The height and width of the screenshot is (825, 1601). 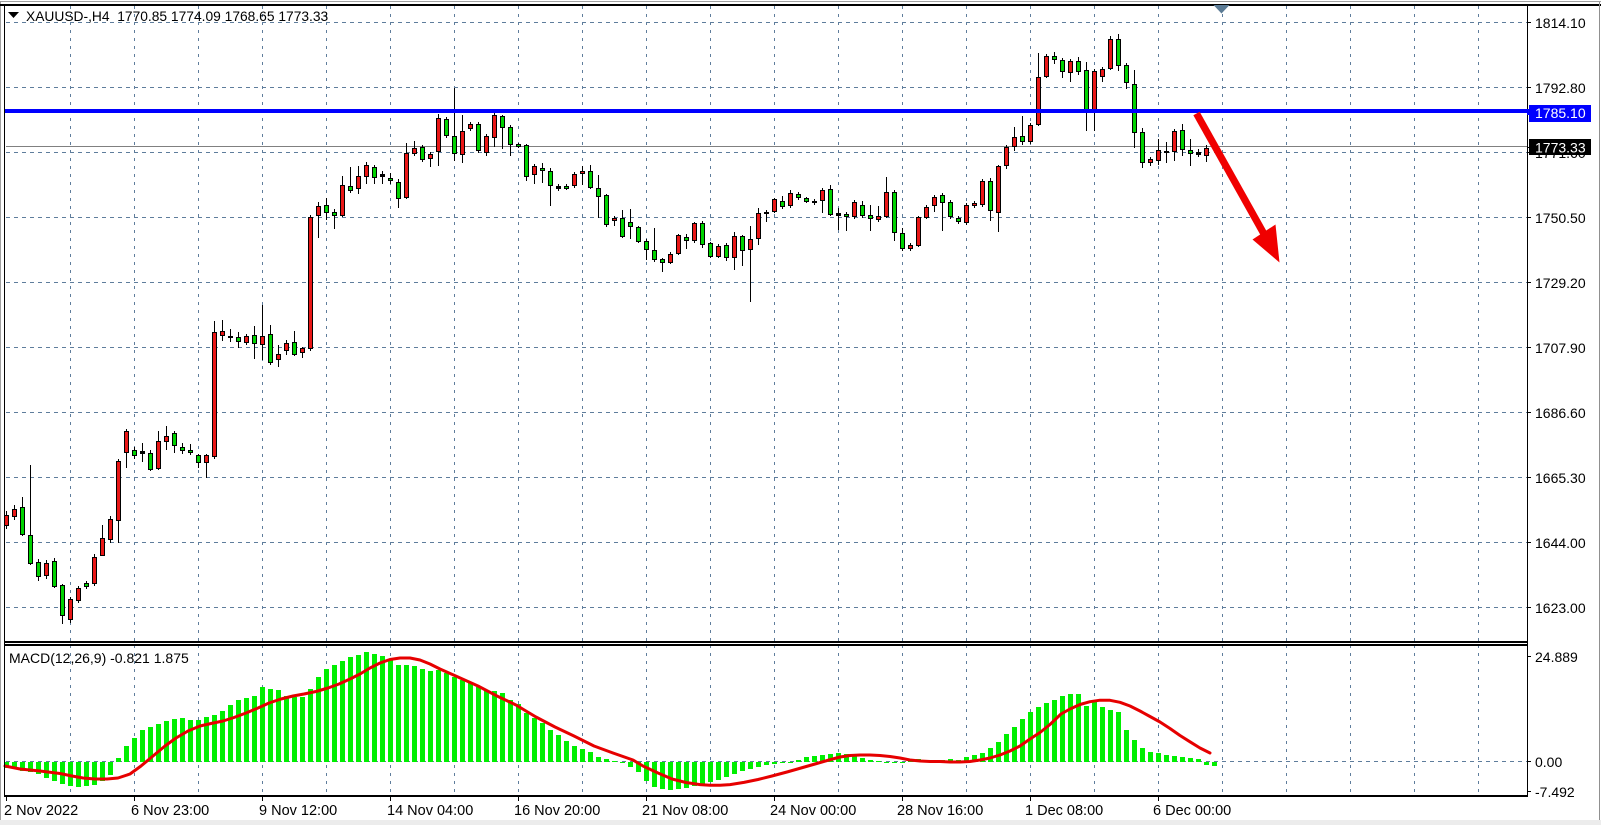 I want to click on svg-text: MACD(12,26,9) -0.821 1.875, so click(x=99, y=658).